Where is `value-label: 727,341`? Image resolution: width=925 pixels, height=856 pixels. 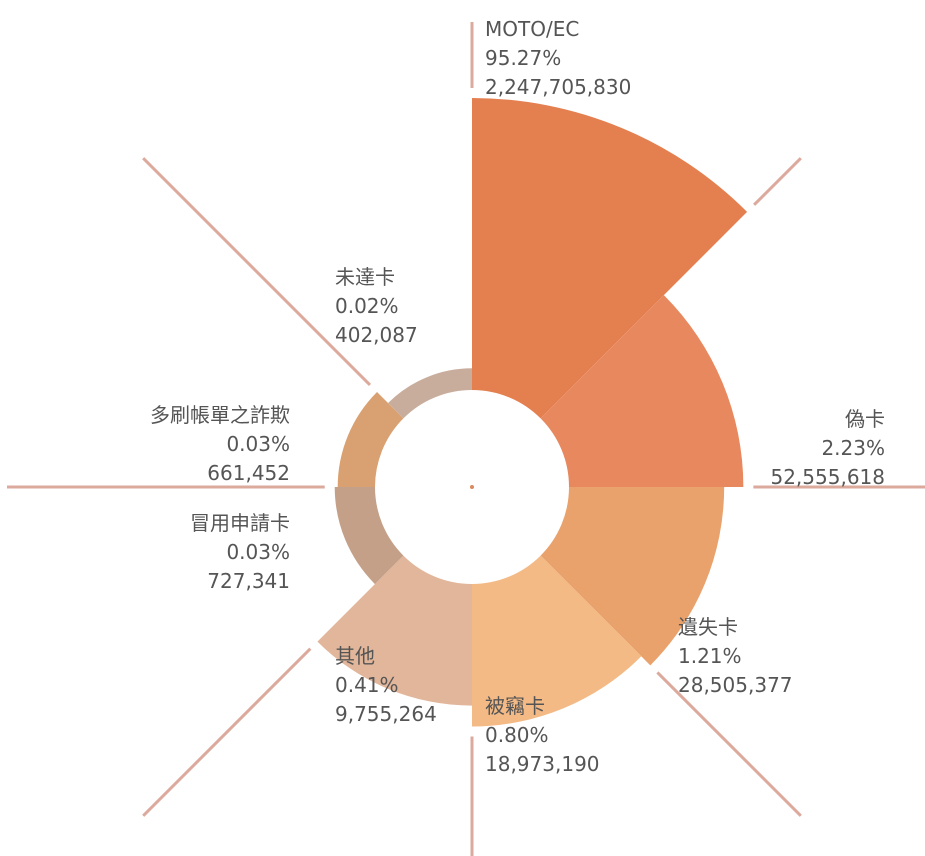
value-label: 727,341 is located at coordinates (248, 581).